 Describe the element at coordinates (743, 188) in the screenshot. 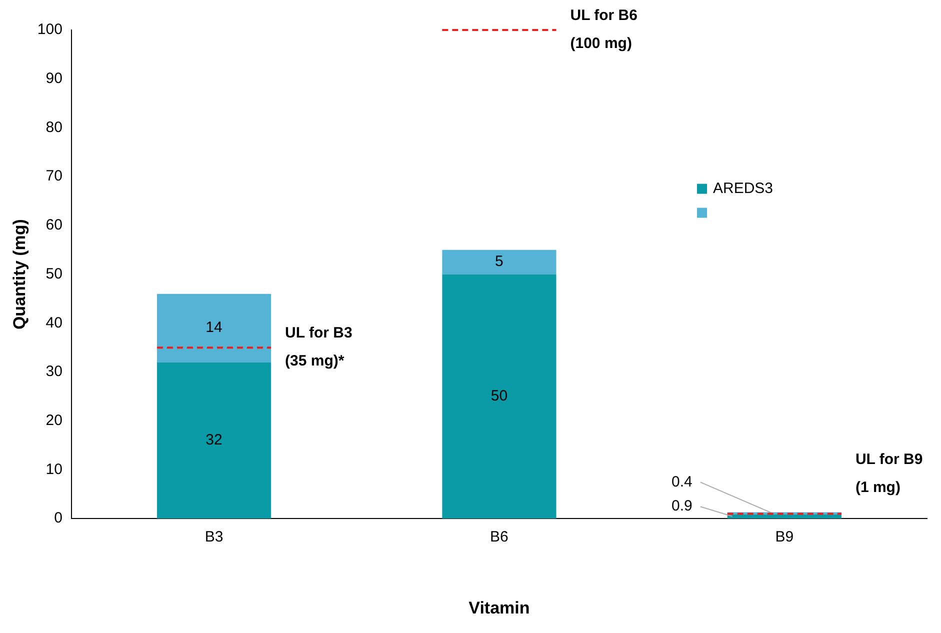

I see `legend-label: AREDS3` at that location.